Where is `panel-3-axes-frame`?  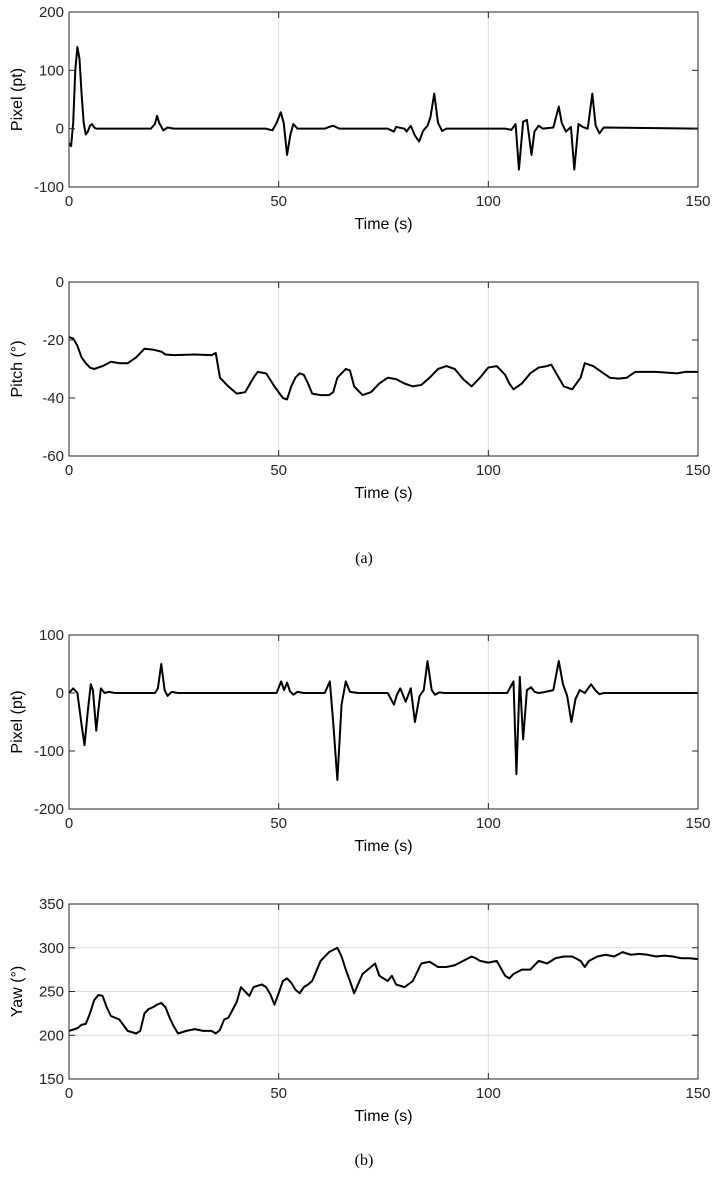
panel-3-axes-frame is located at coordinates (383, 722).